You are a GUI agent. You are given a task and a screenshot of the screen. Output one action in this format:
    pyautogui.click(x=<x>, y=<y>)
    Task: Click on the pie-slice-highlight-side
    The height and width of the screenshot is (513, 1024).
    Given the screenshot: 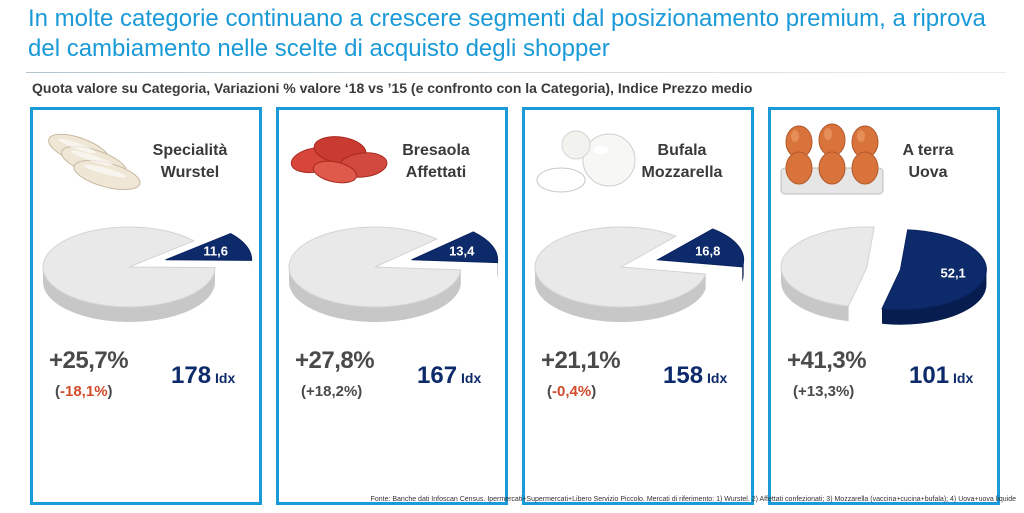 What is the action you would take?
    pyautogui.click(x=934, y=297)
    